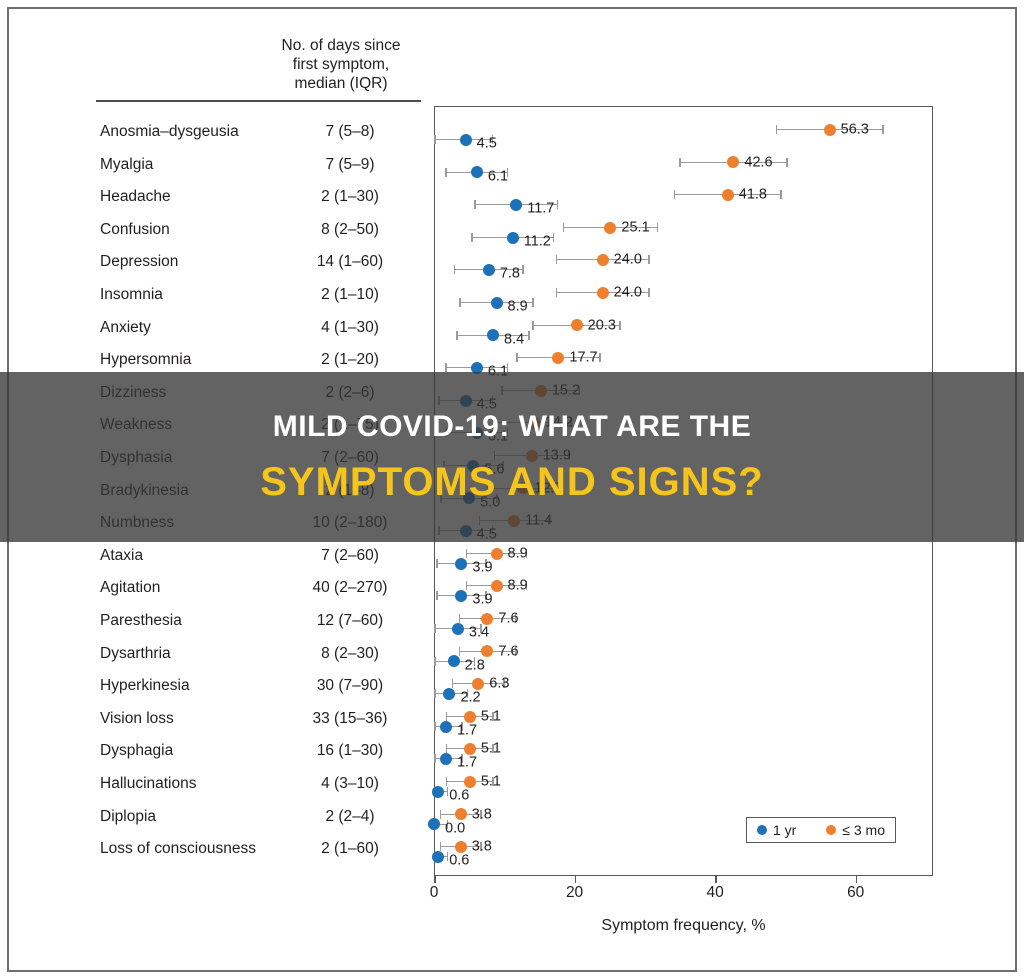 The width and height of the screenshot is (1024, 979). What do you see at coordinates (434, 892) in the screenshot?
I see `x-axis-tick-label: 0` at bounding box center [434, 892].